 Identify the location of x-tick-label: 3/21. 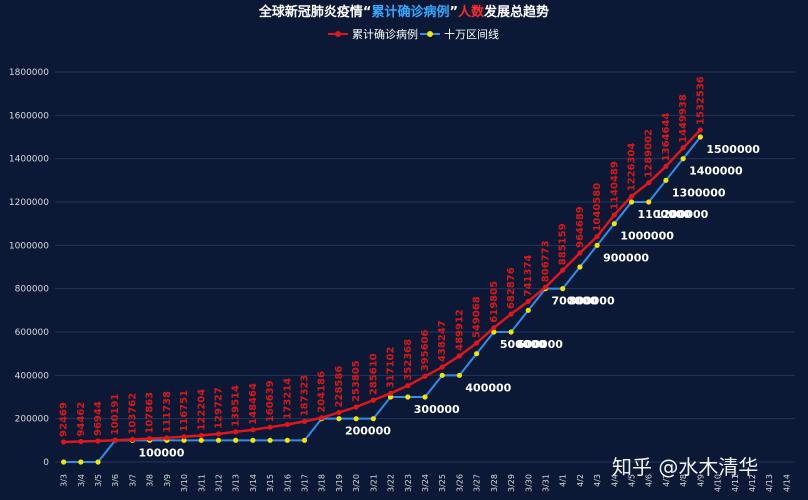
(373, 483).